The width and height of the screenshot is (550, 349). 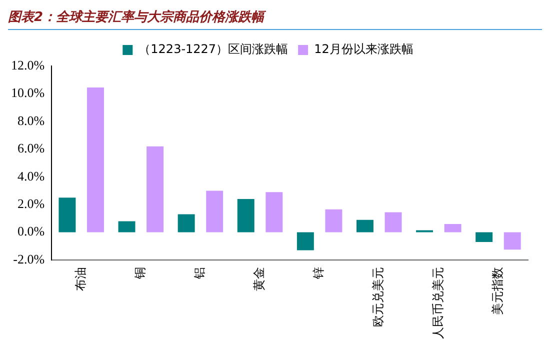 I want to click on x-tick-label: 欧元兑美元, so click(x=378, y=297).